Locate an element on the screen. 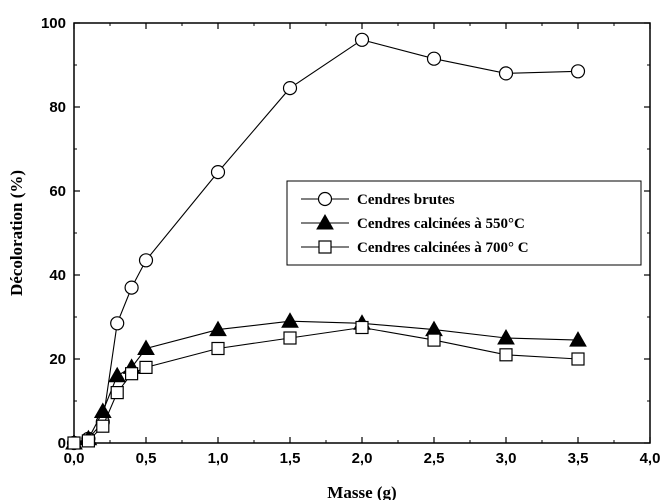  x-tick-label: 3,0 is located at coordinates (506, 458).